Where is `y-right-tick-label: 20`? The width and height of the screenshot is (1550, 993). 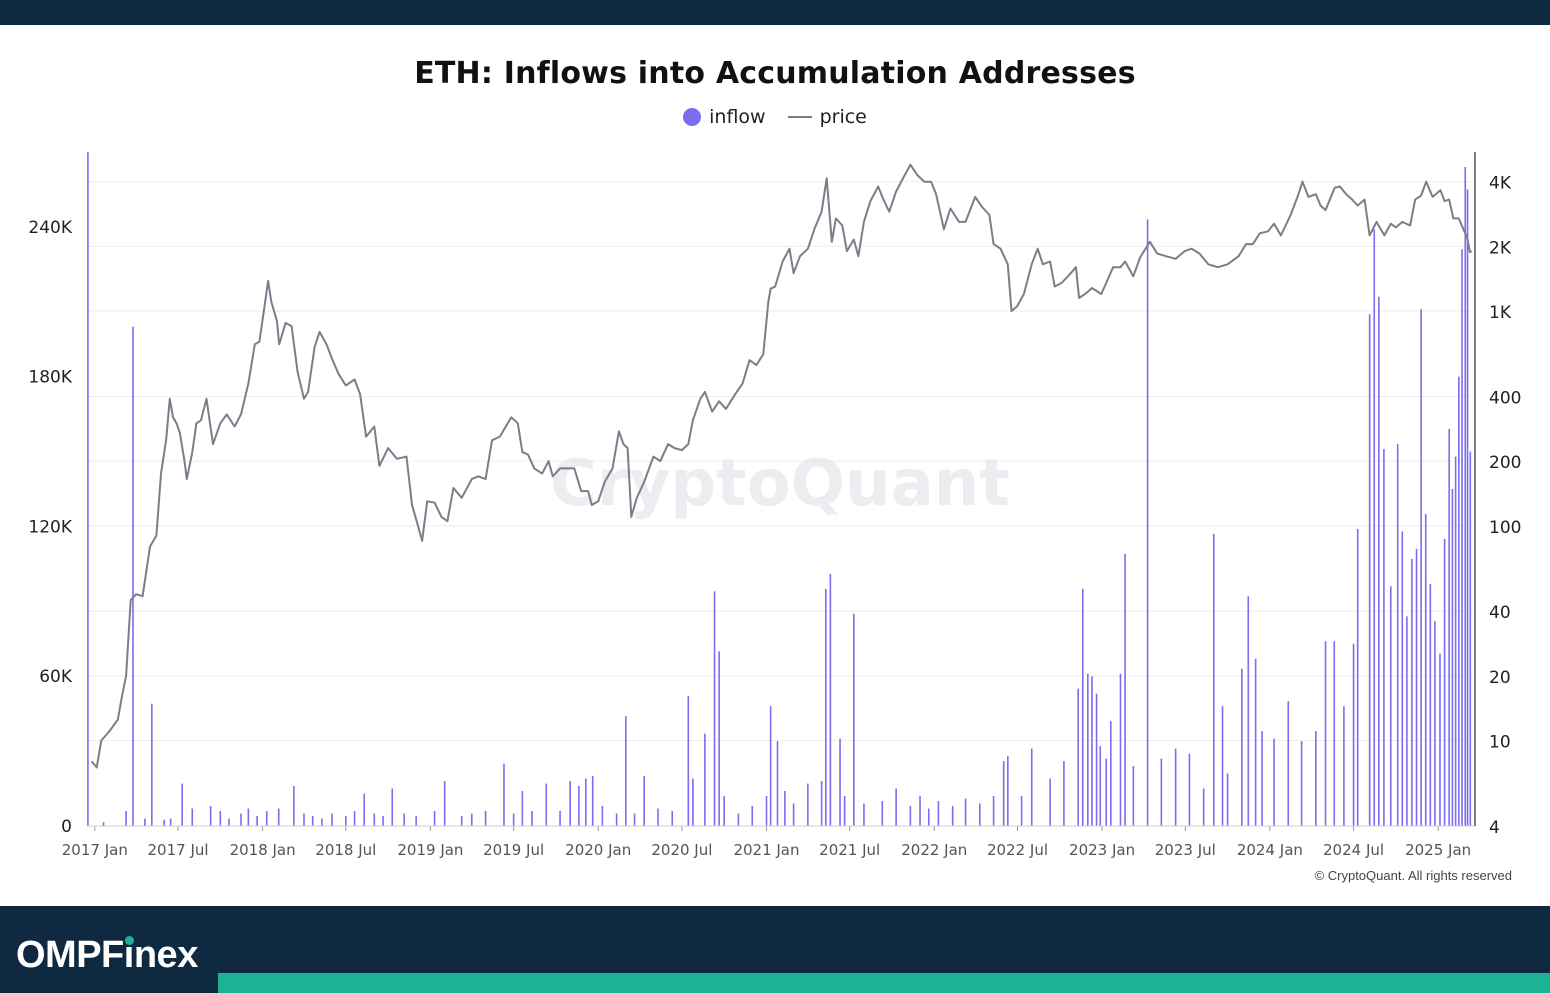
y-right-tick-label: 20 is located at coordinates (1500, 678).